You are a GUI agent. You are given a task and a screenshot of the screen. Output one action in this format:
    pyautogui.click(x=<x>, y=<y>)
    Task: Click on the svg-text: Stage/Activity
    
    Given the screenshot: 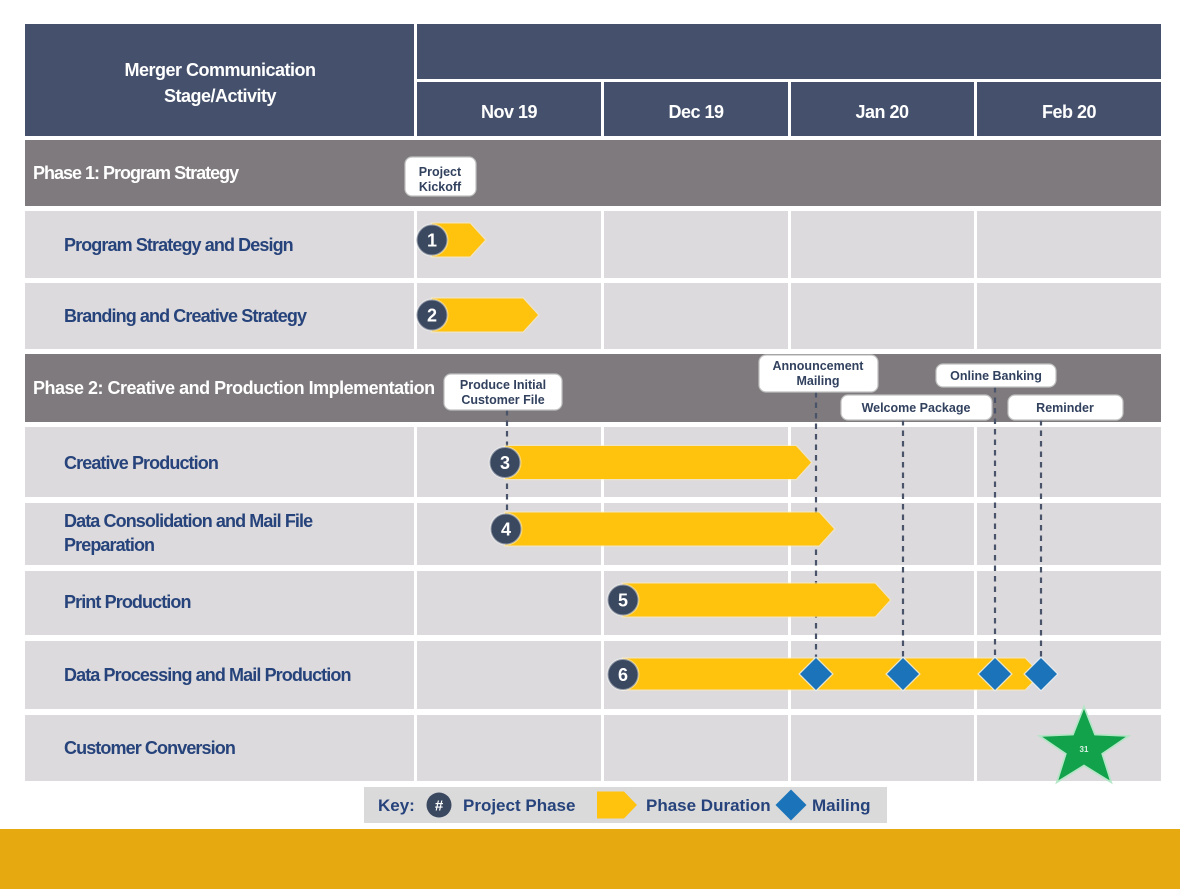 What is the action you would take?
    pyautogui.click(x=220, y=96)
    